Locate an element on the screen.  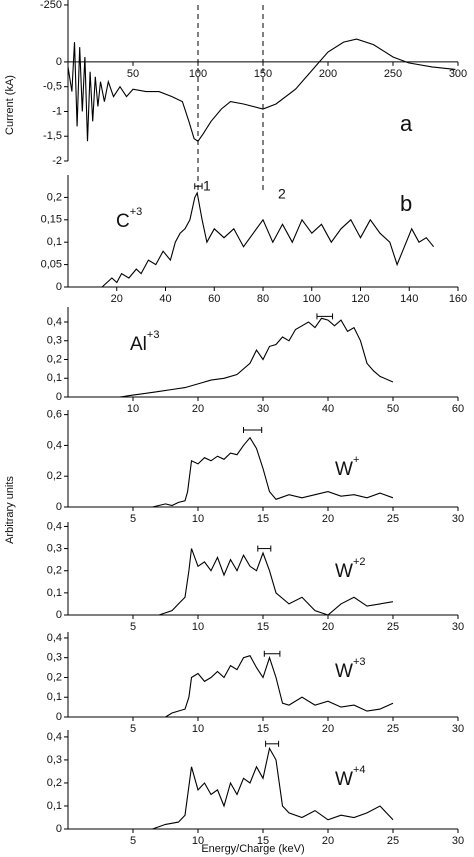
y-tick-label: -2 is located at coordinates (57, 161).